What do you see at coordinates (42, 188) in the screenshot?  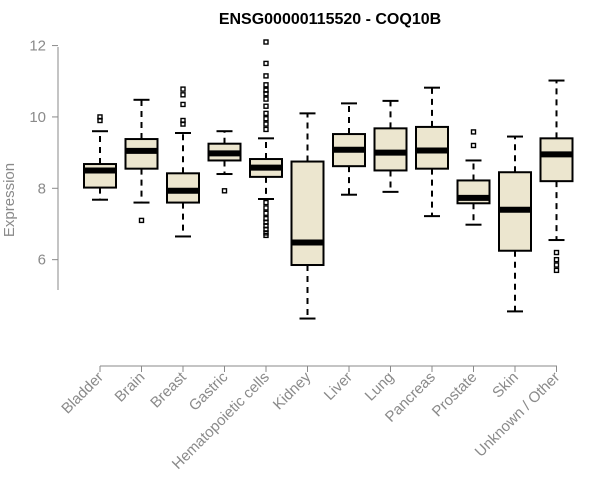 I see `y-tick-label: 8` at bounding box center [42, 188].